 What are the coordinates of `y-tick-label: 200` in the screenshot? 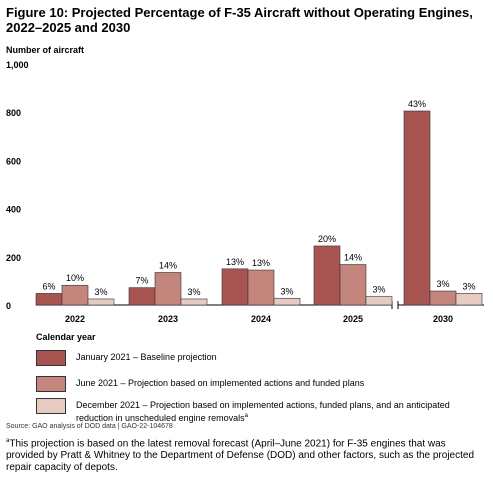 It's located at (13, 258).